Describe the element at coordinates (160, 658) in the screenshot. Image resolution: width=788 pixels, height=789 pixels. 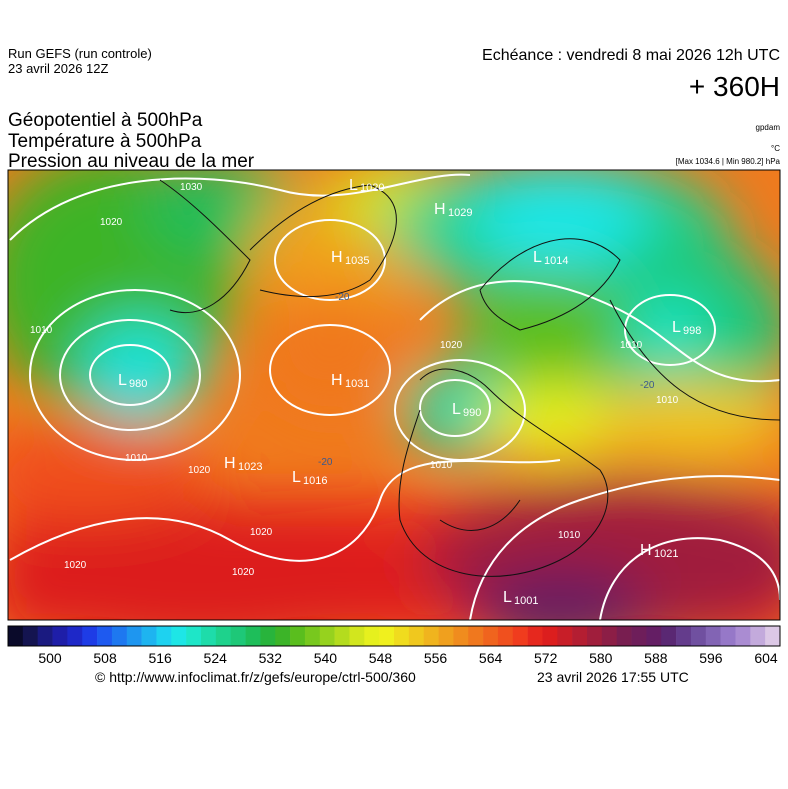
I see `colorbar-tick-label: 516` at that location.